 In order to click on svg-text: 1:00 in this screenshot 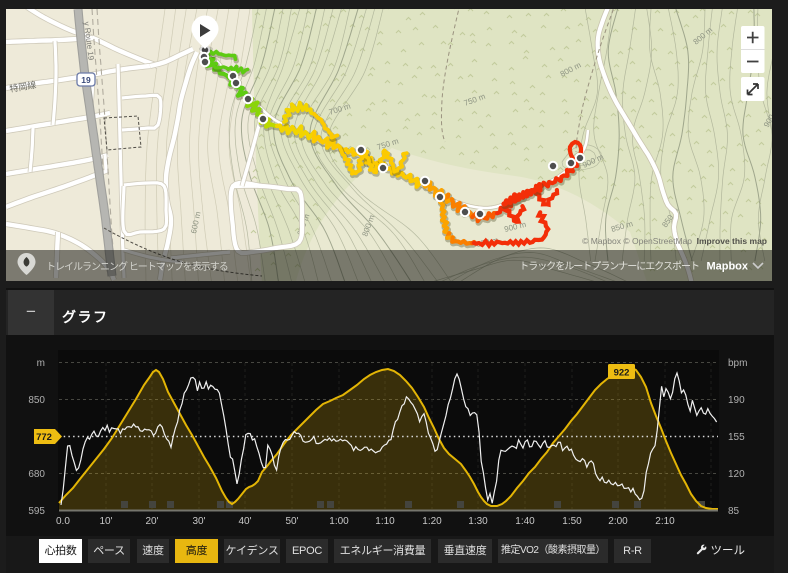, I will do `click(339, 521)`.